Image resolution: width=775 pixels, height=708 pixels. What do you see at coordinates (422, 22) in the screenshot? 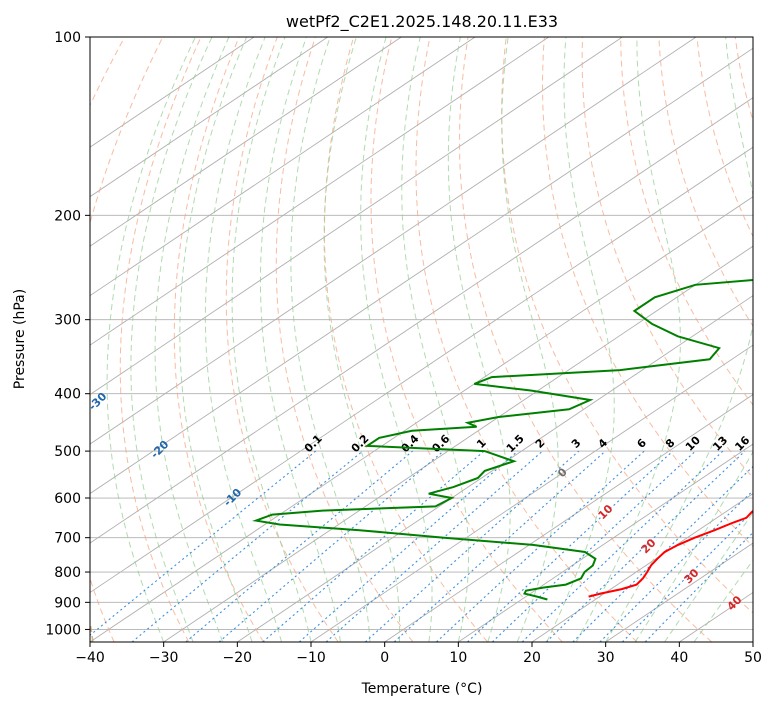
I see `chart-title: wetPf2_C2E1.2025.148.20.11.E33` at bounding box center [422, 22].